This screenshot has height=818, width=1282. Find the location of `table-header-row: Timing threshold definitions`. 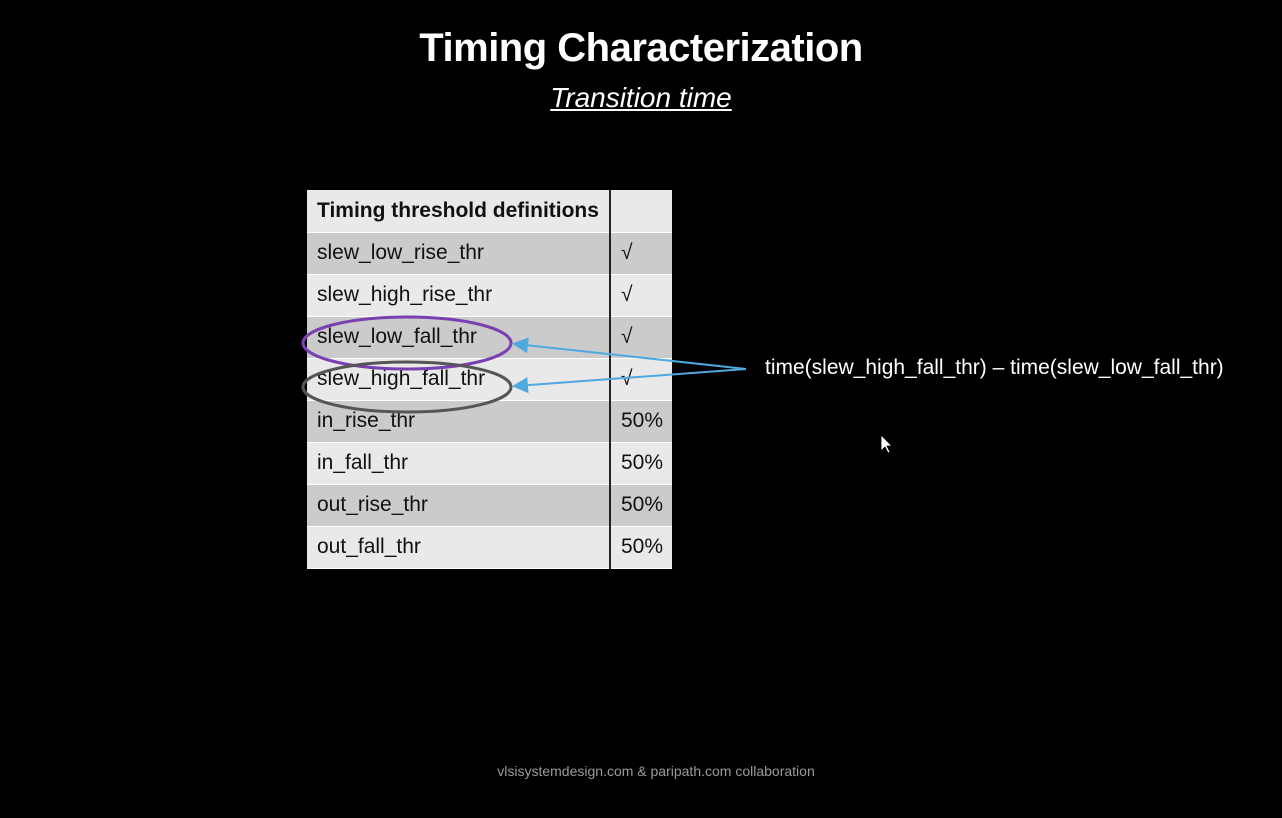

table-header-row: Timing threshold definitions is located at coordinates (489, 211).